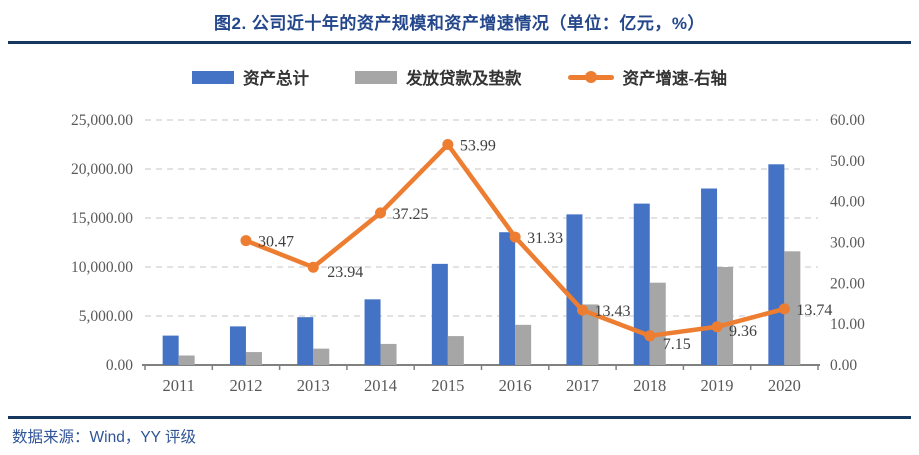 Image resolution: width=919 pixels, height=455 pixels. What do you see at coordinates (213, 77) in the screenshot?
I see `legend-swatch-total-assets` at bounding box center [213, 77].